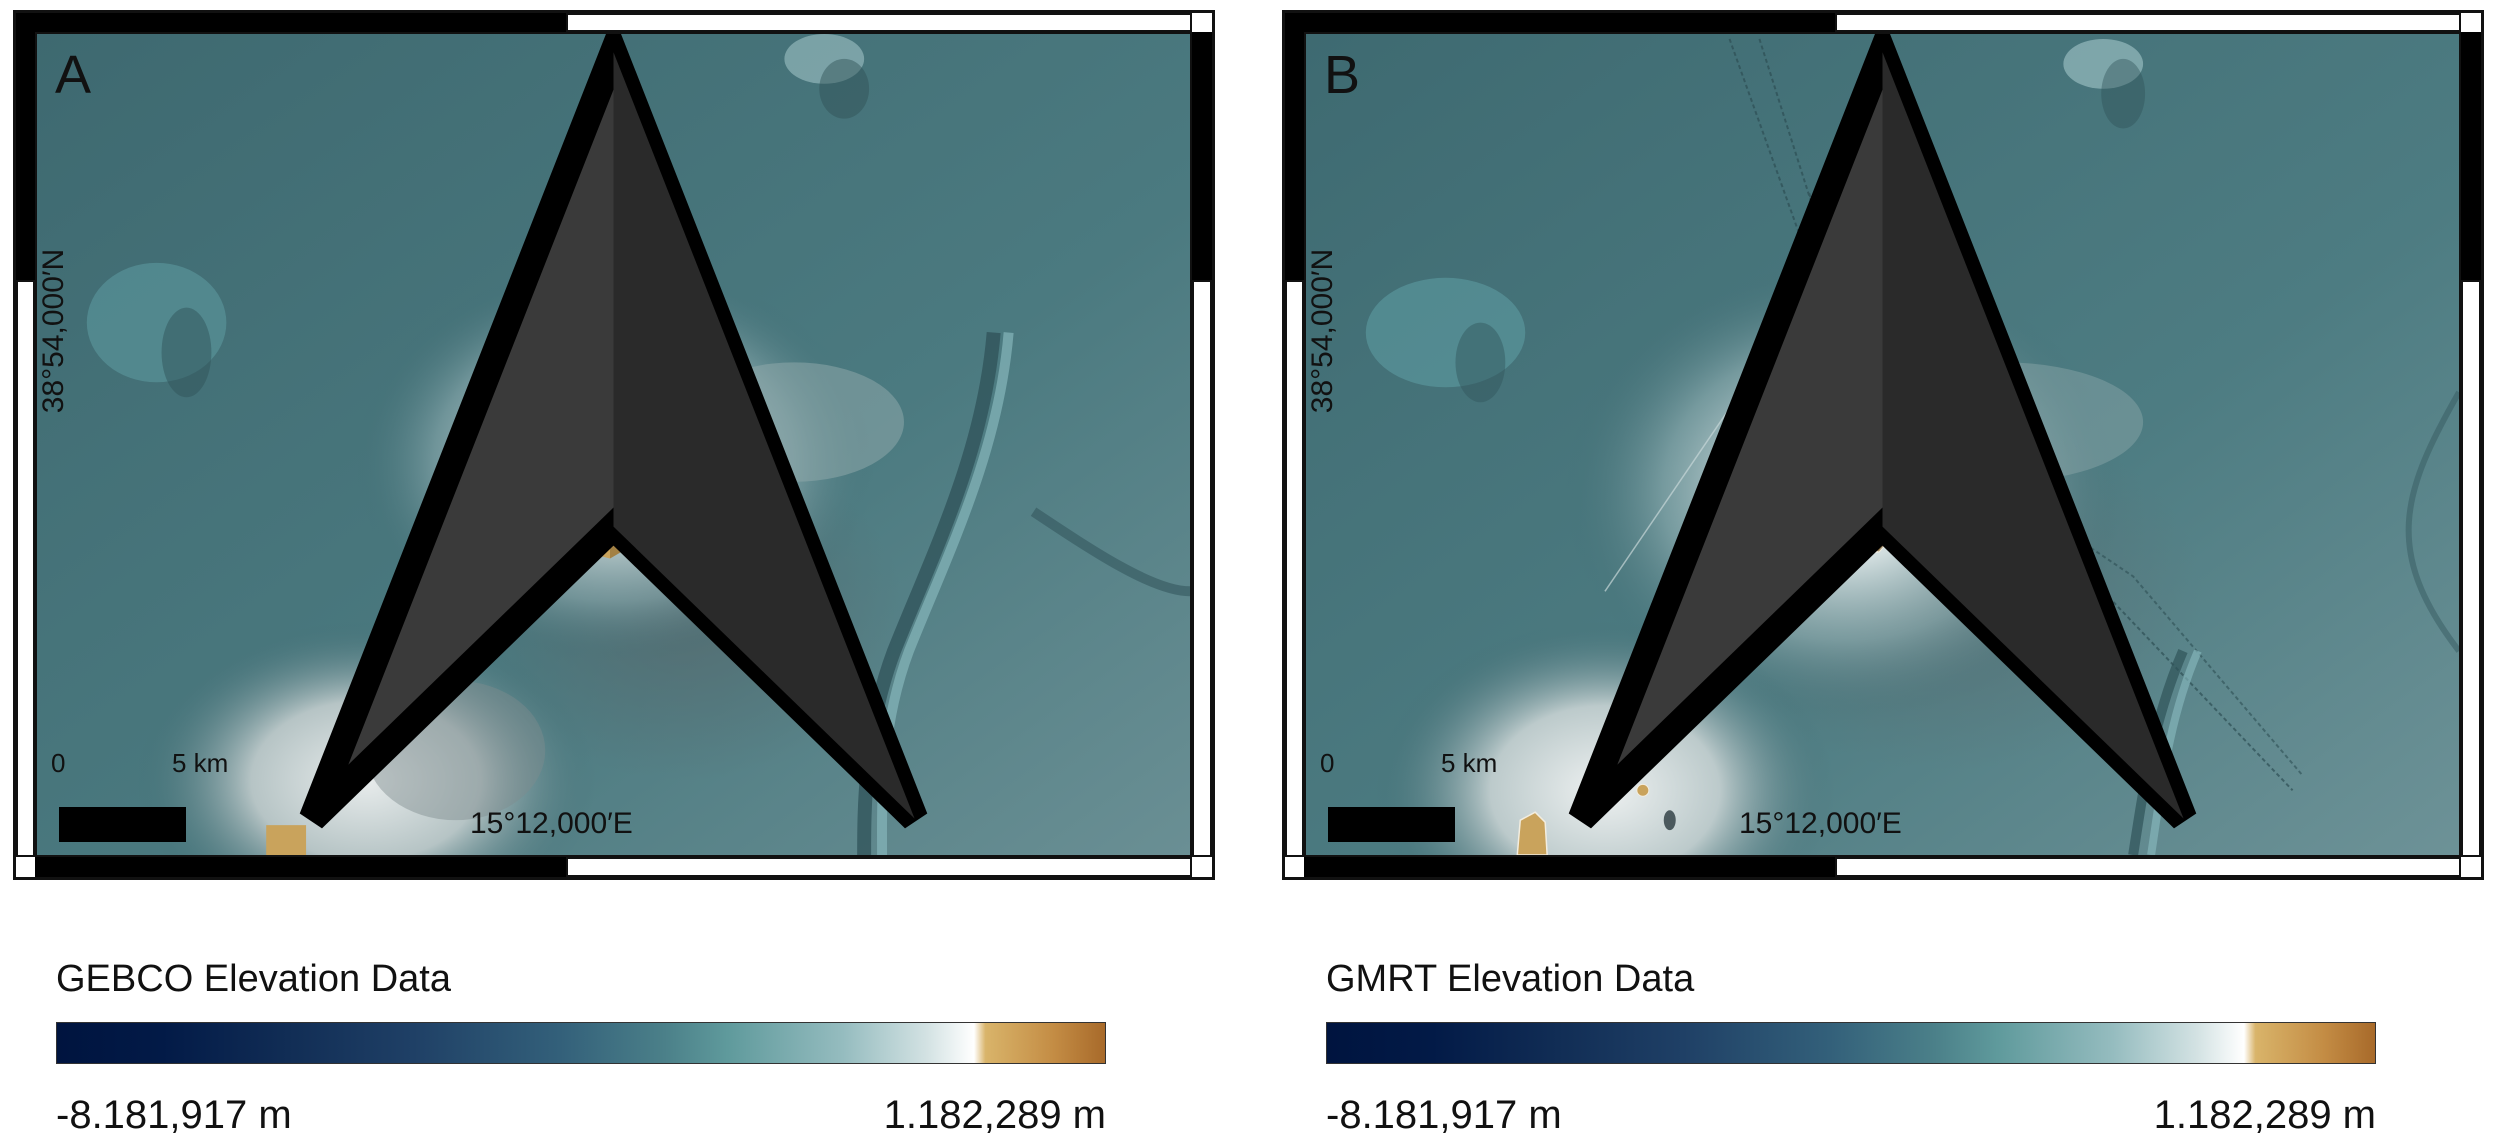 This screenshot has width=2500, height=1141. What do you see at coordinates (253, 979) in the screenshot?
I see `legend-title: GEBCO Elevation Data` at bounding box center [253, 979].